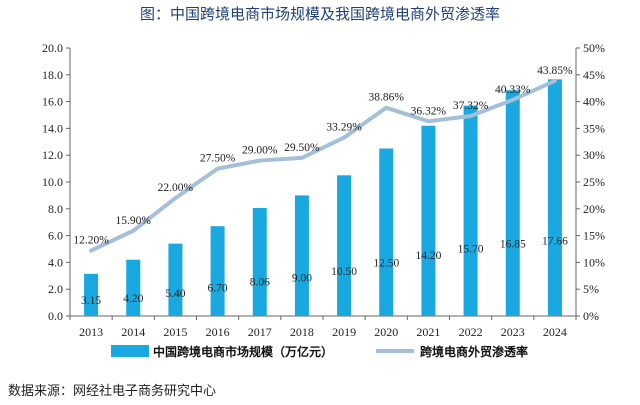  Describe the element at coordinates (130, 351) in the screenshot. I see `legend-swatch-bar` at that location.